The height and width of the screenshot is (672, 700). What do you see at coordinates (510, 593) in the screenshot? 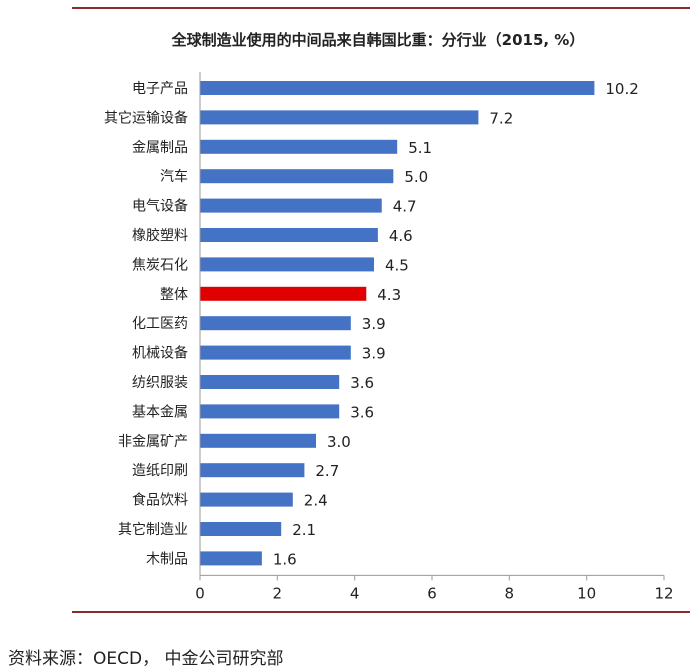
I see `x-tick-label: 8` at bounding box center [510, 593].